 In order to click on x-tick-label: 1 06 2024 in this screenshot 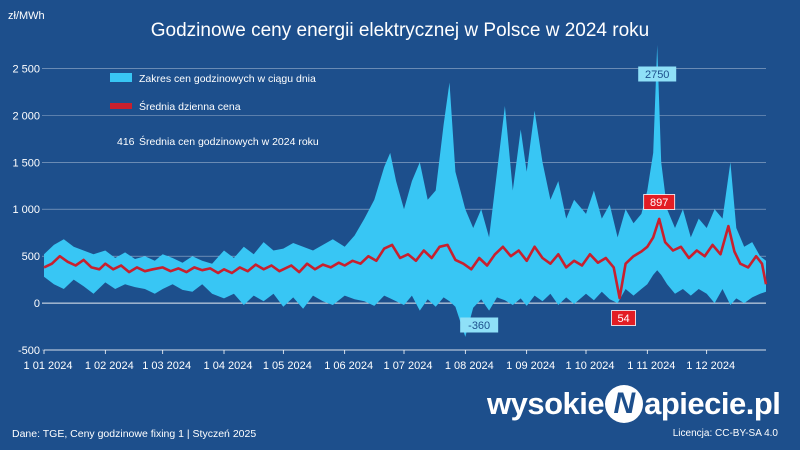, I will do `click(348, 366)`.